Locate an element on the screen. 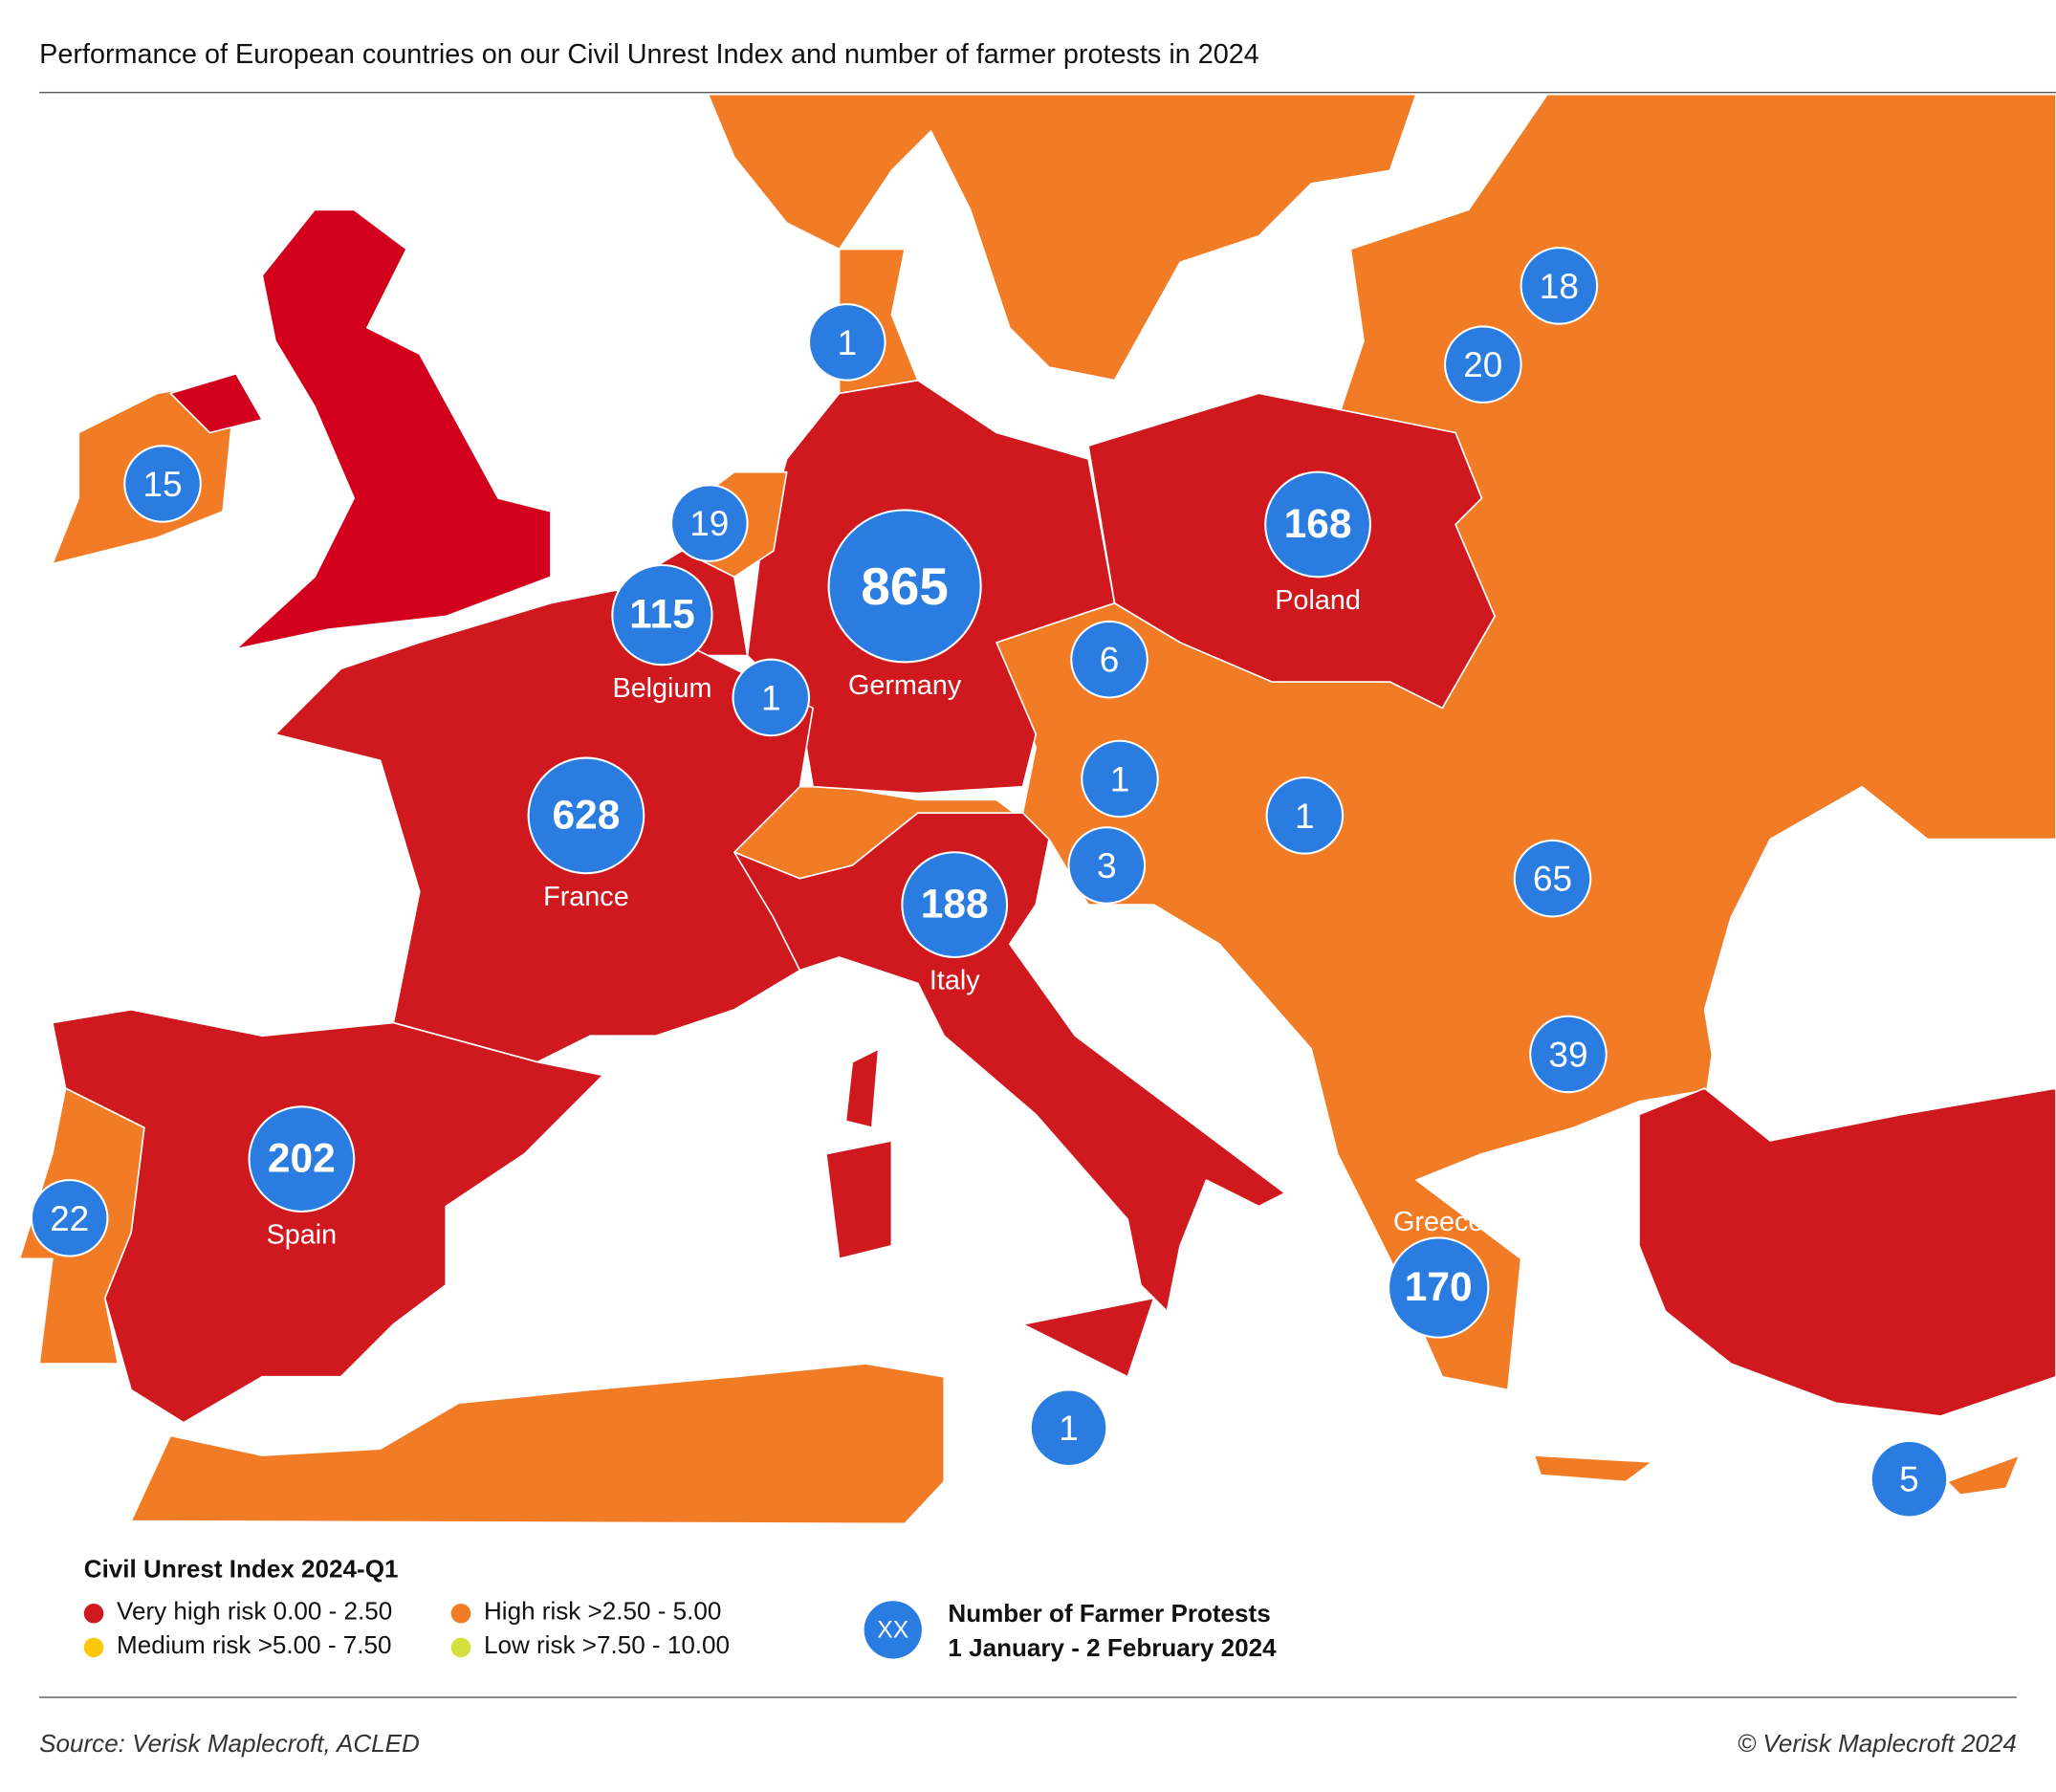 Image resolution: width=2056 pixels, height=1792 pixels. protest-count: 18 is located at coordinates (1559, 286).